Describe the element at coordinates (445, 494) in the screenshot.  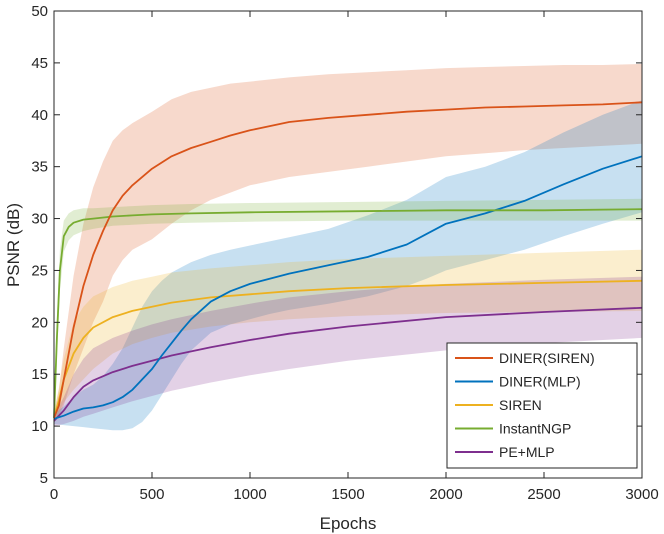
I see `x-tick-label: 2000` at that location.